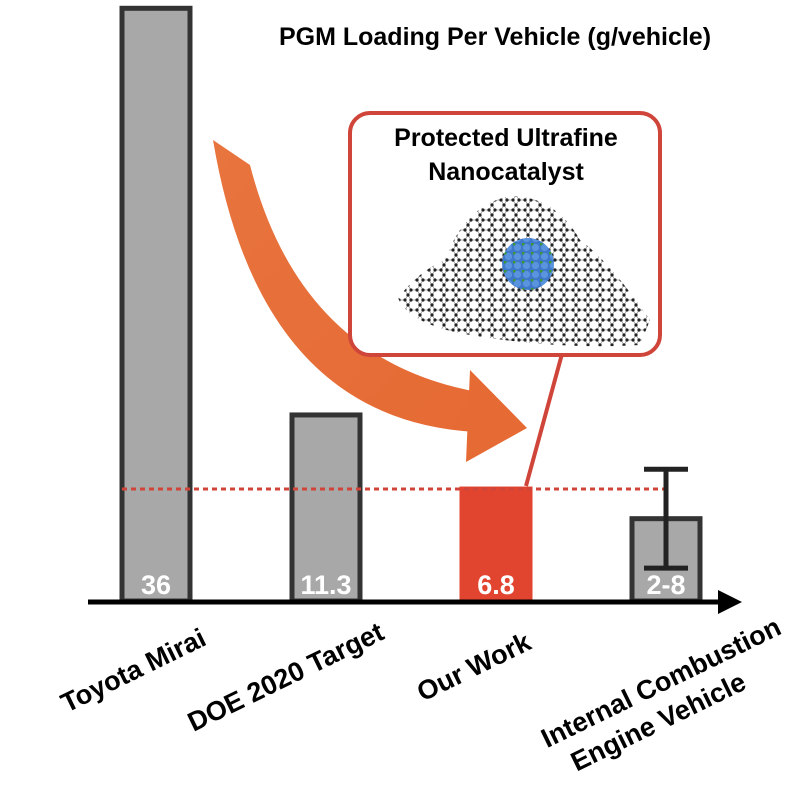 The height and width of the screenshot is (810, 800). I want to click on error-bar, so click(666, 518).